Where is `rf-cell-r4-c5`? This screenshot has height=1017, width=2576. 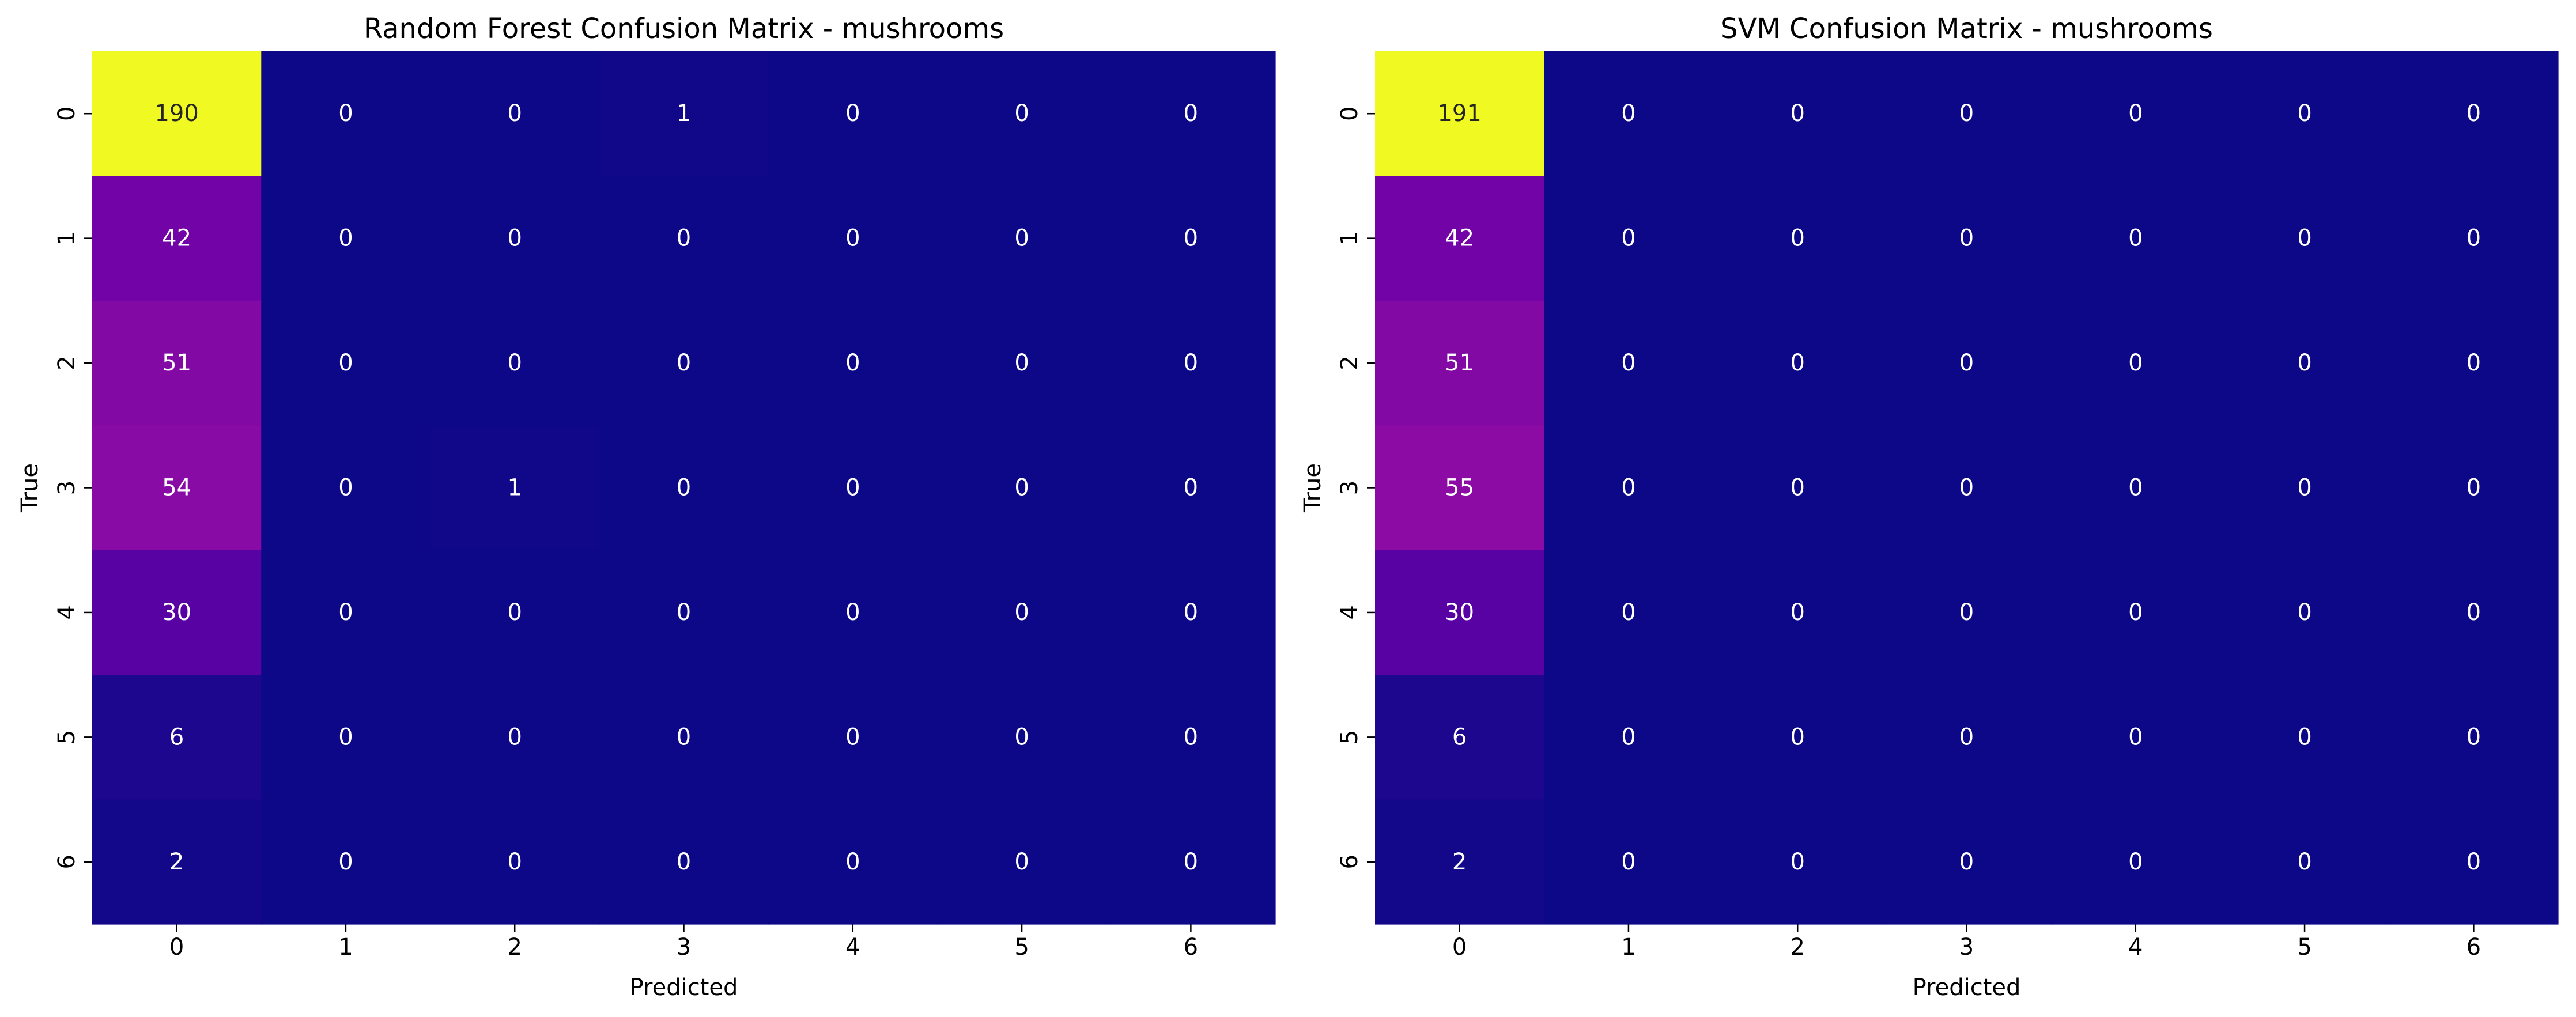 rf-cell-r4-c5 is located at coordinates (1022, 612).